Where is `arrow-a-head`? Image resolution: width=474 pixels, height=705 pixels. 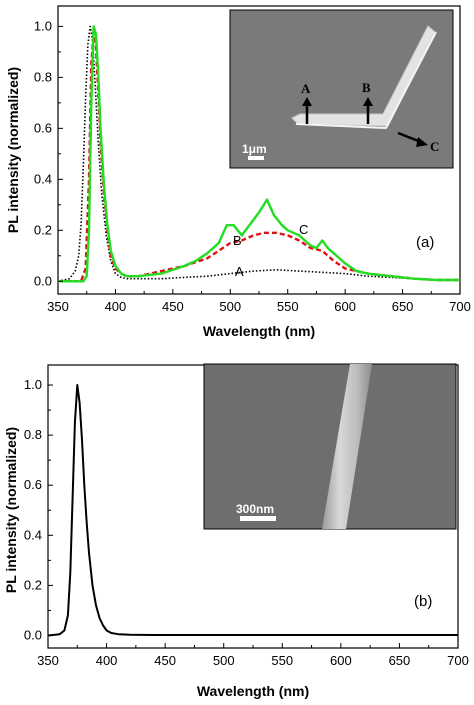
arrow-a-head is located at coordinates (307, 101).